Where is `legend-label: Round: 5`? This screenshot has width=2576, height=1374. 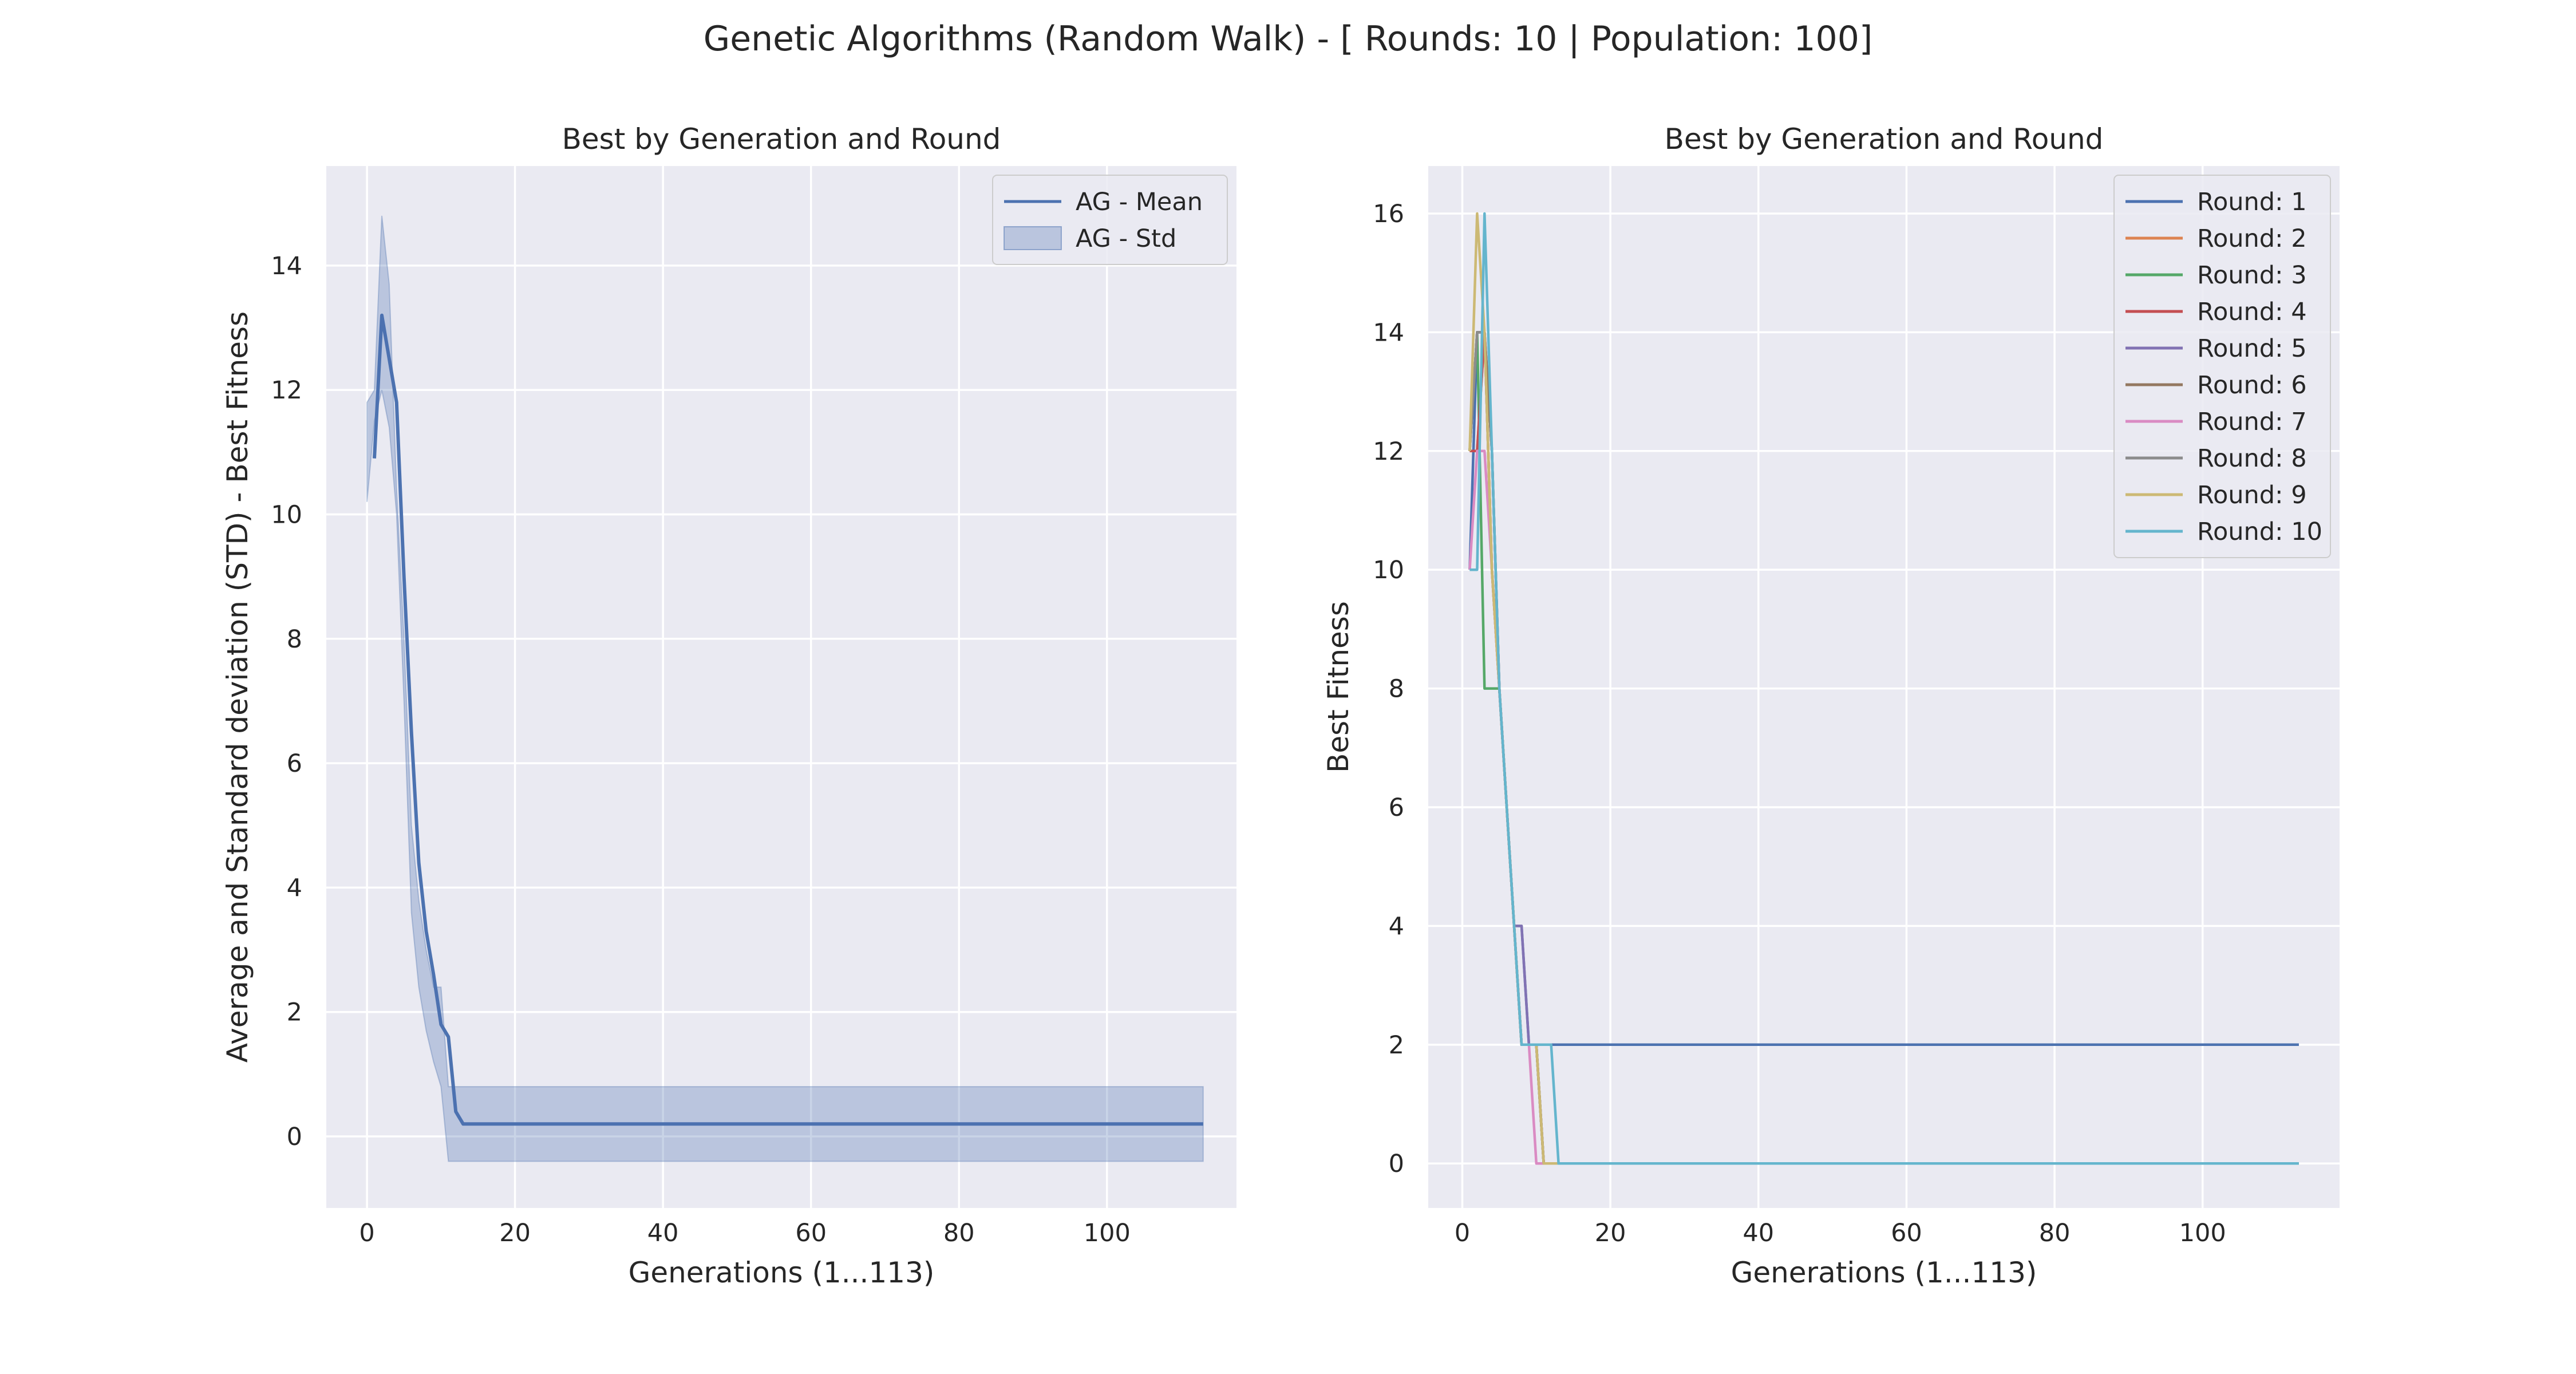 legend-label: Round: 5 is located at coordinates (2252, 349).